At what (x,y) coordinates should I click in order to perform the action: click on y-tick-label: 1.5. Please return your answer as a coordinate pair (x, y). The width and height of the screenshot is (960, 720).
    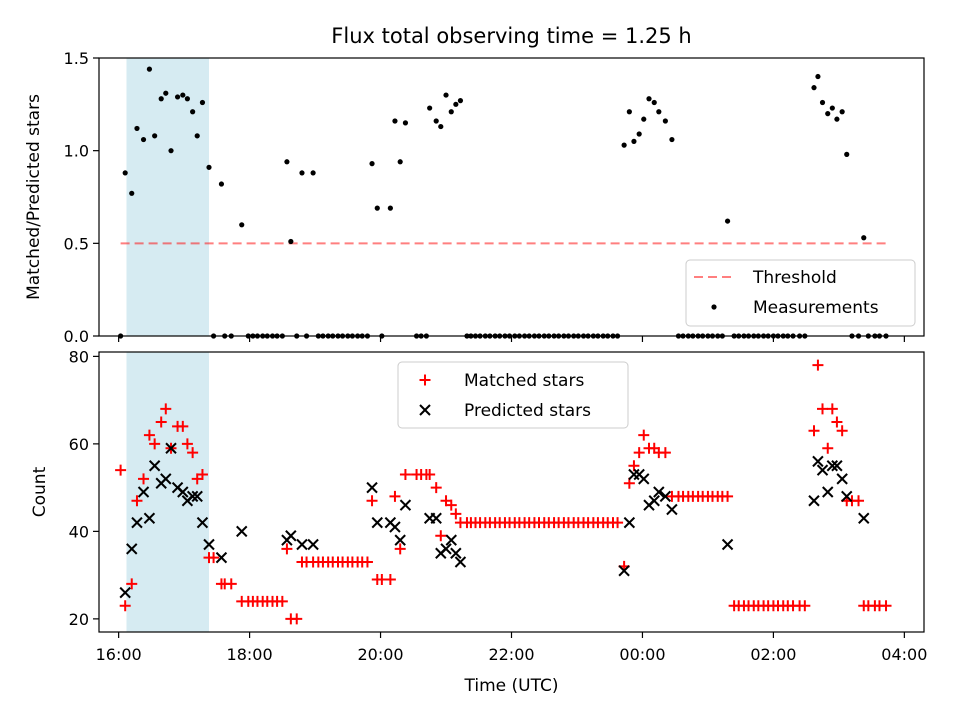
    Looking at the image, I should click on (76, 58).